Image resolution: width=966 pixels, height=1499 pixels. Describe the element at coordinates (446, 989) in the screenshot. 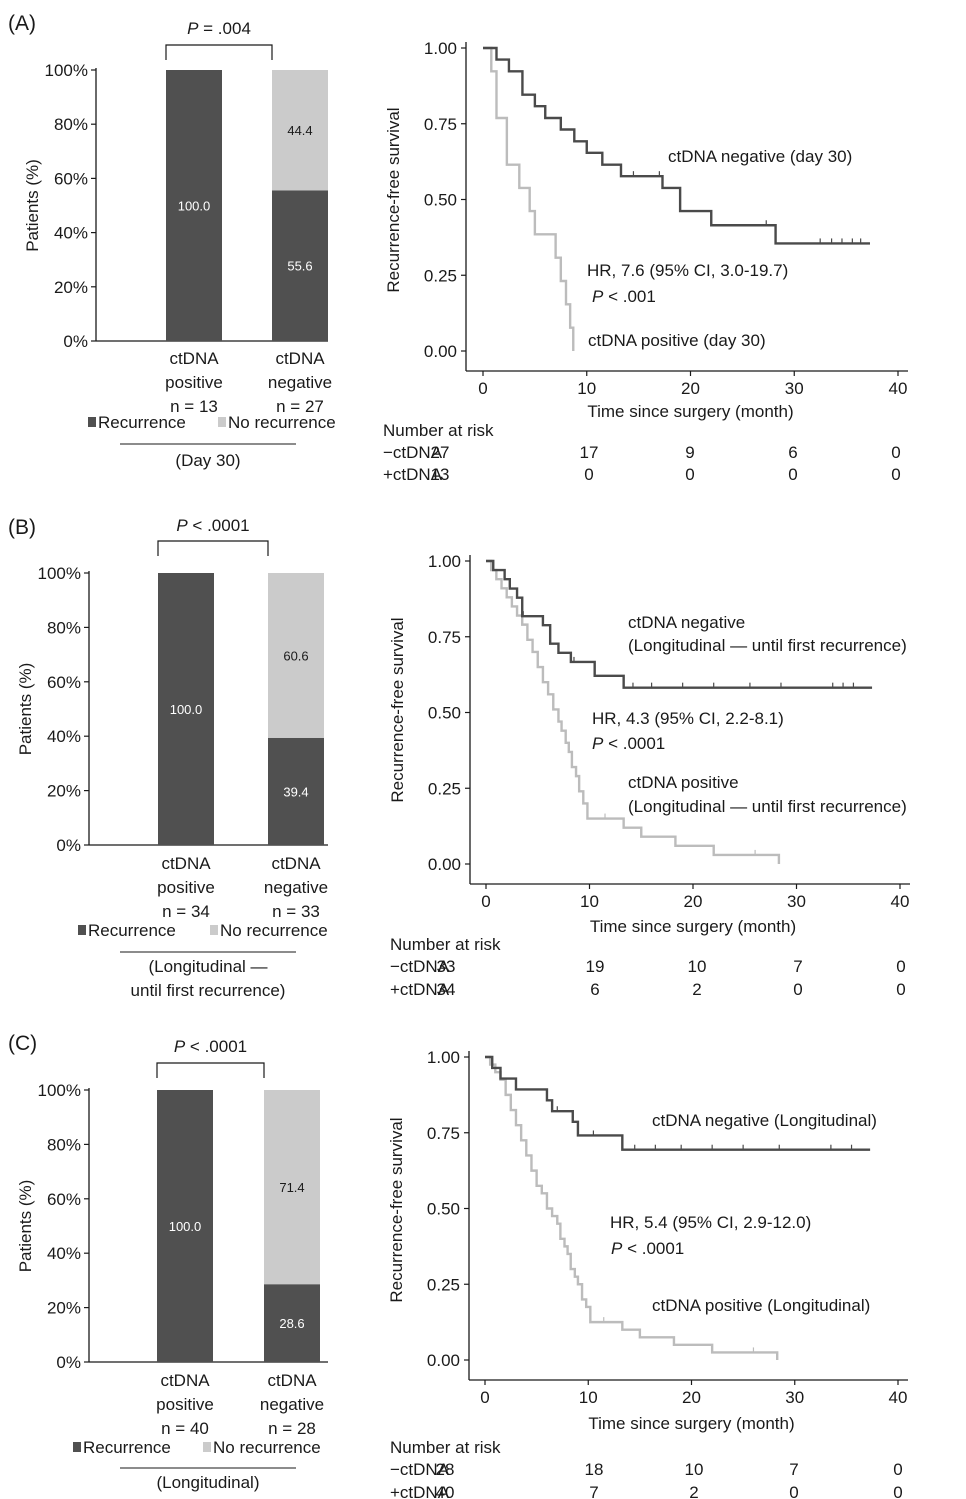

I see `risk-table-value: 34` at that location.